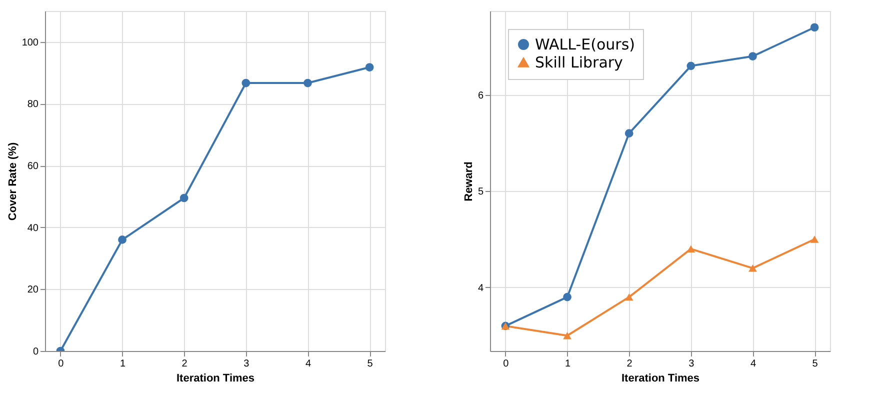 The height and width of the screenshot is (419, 881). Describe the element at coordinates (481, 96) in the screenshot. I see `y-tick-label: 6` at that location.